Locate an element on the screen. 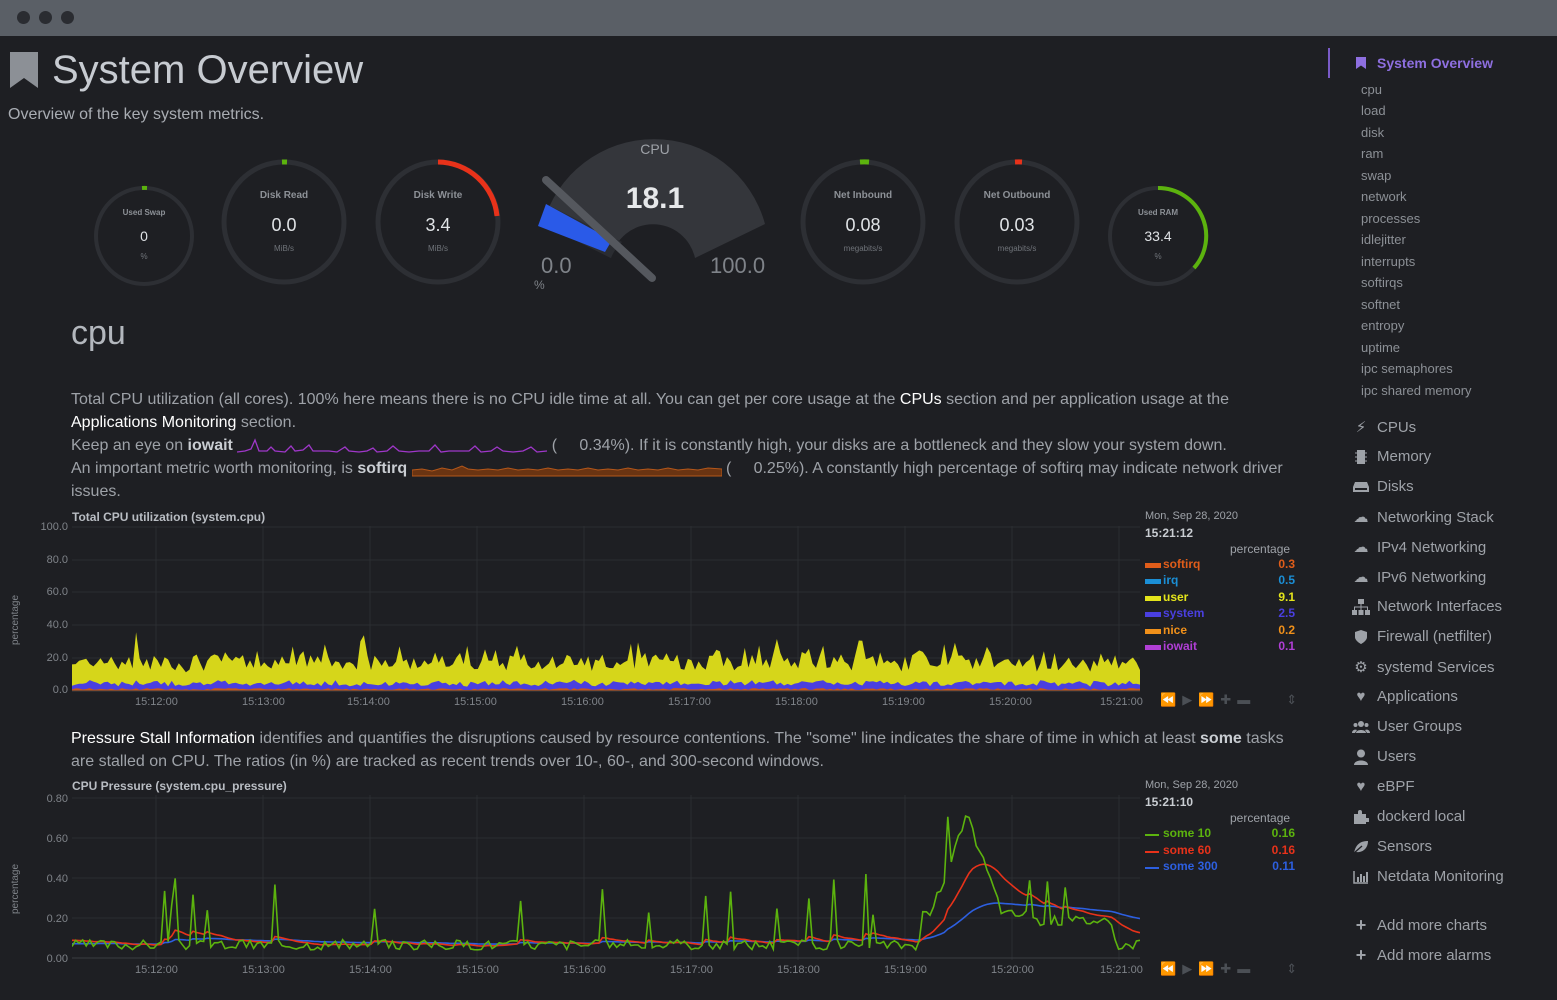 The height and width of the screenshot is (1000, 1557). sidebar-item-memory: Memory is located at coordinates (1391, 456).